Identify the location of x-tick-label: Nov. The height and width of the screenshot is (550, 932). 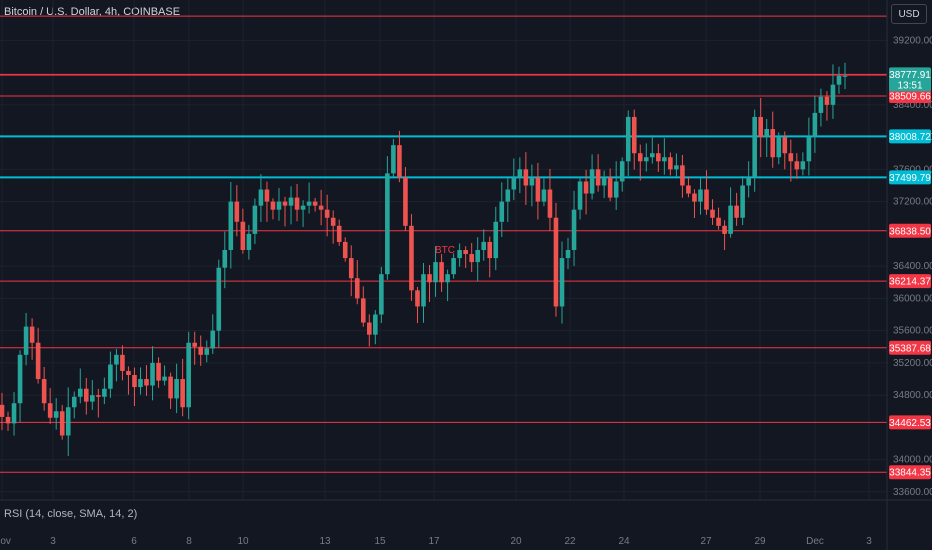
(5, 541).